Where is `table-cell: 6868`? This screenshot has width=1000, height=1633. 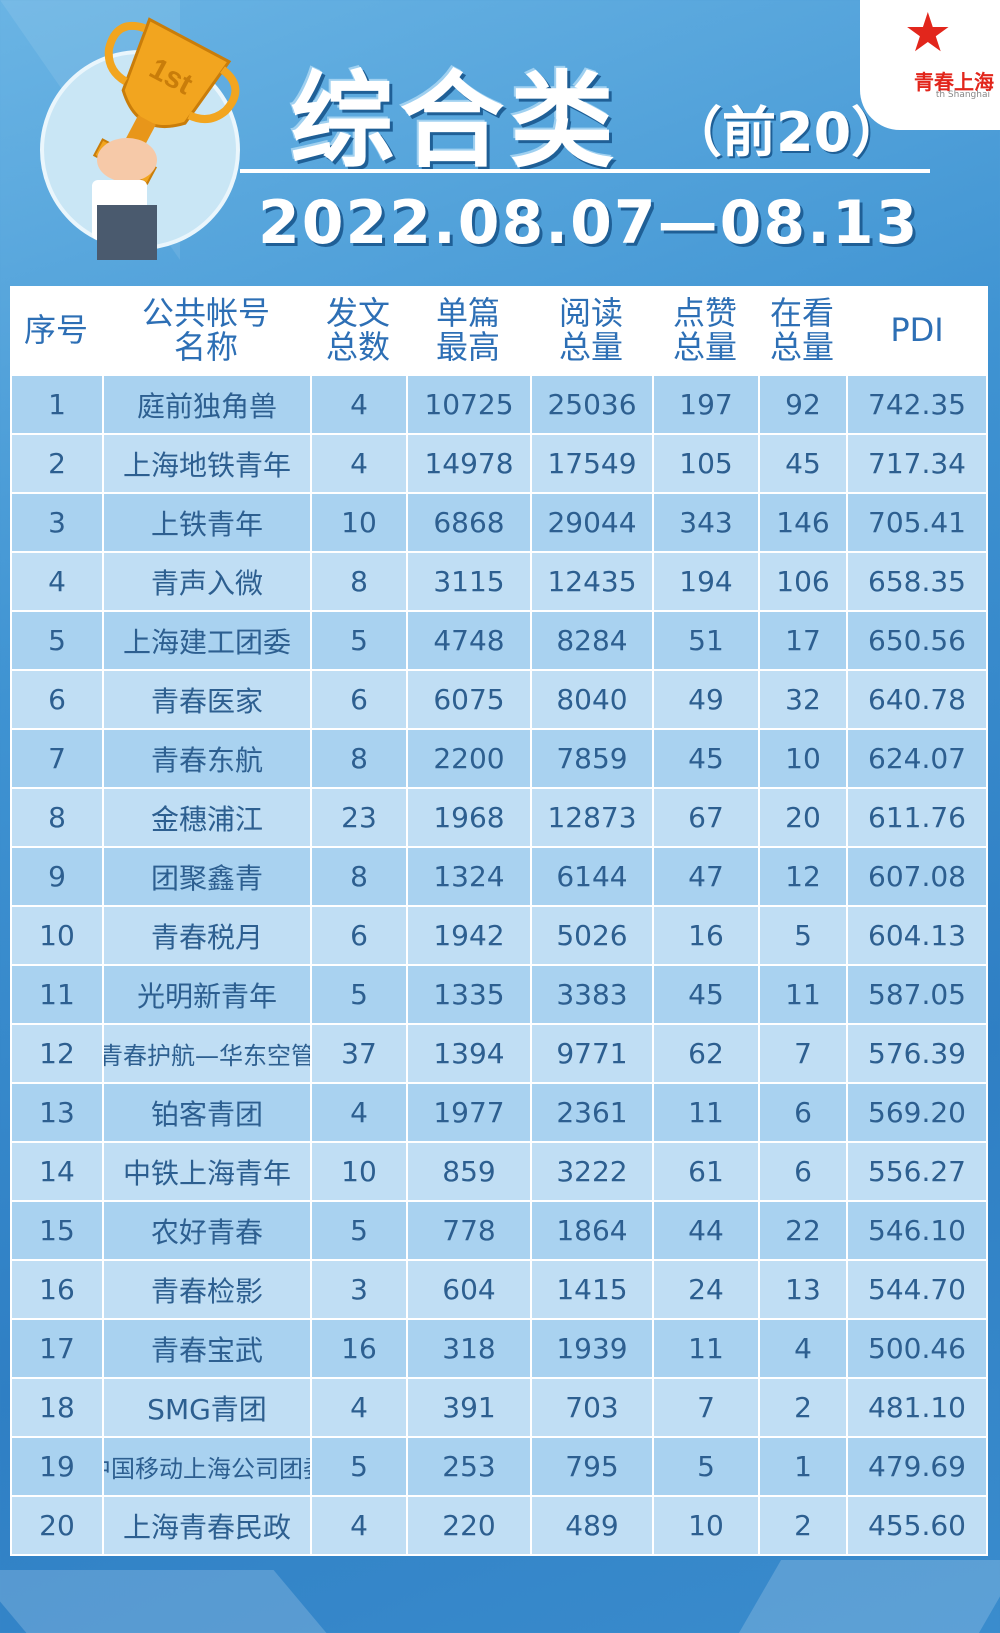
table-cell: 6868 is located at coordinates (470, 523).